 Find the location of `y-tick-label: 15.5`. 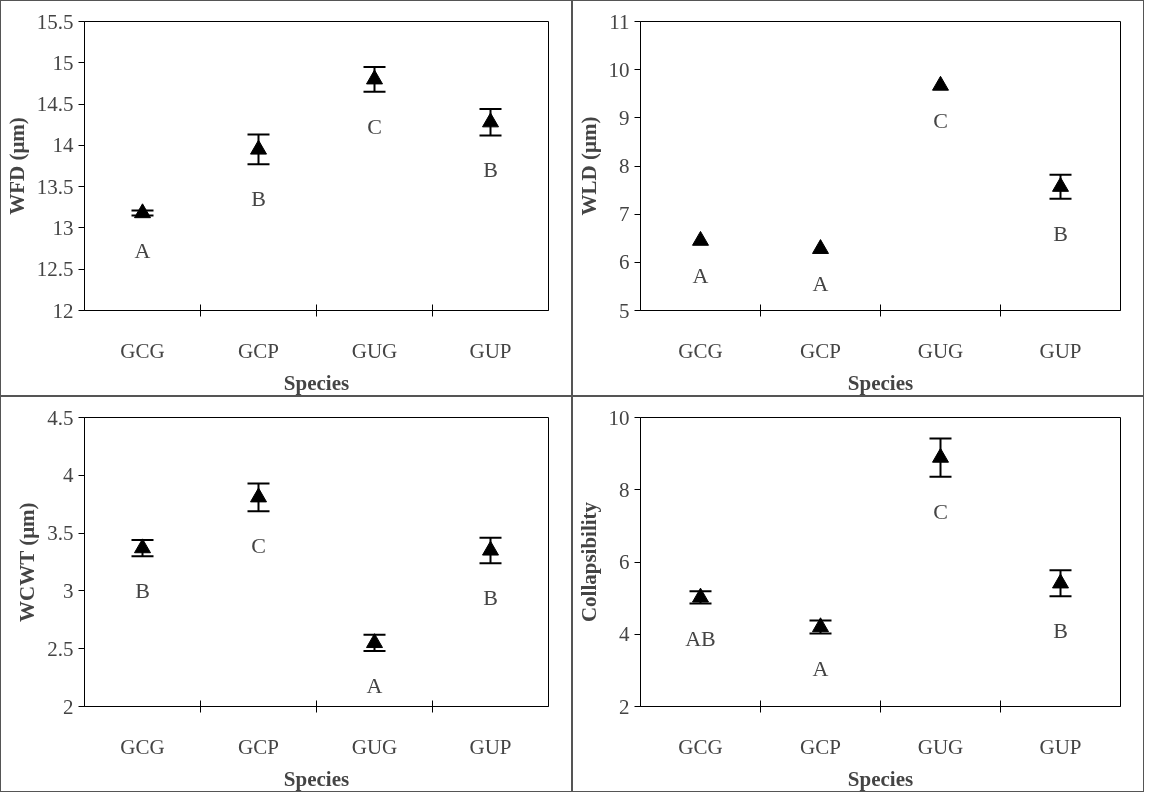

y-tick-label: 15.5 is located at coordinates (55, 21).